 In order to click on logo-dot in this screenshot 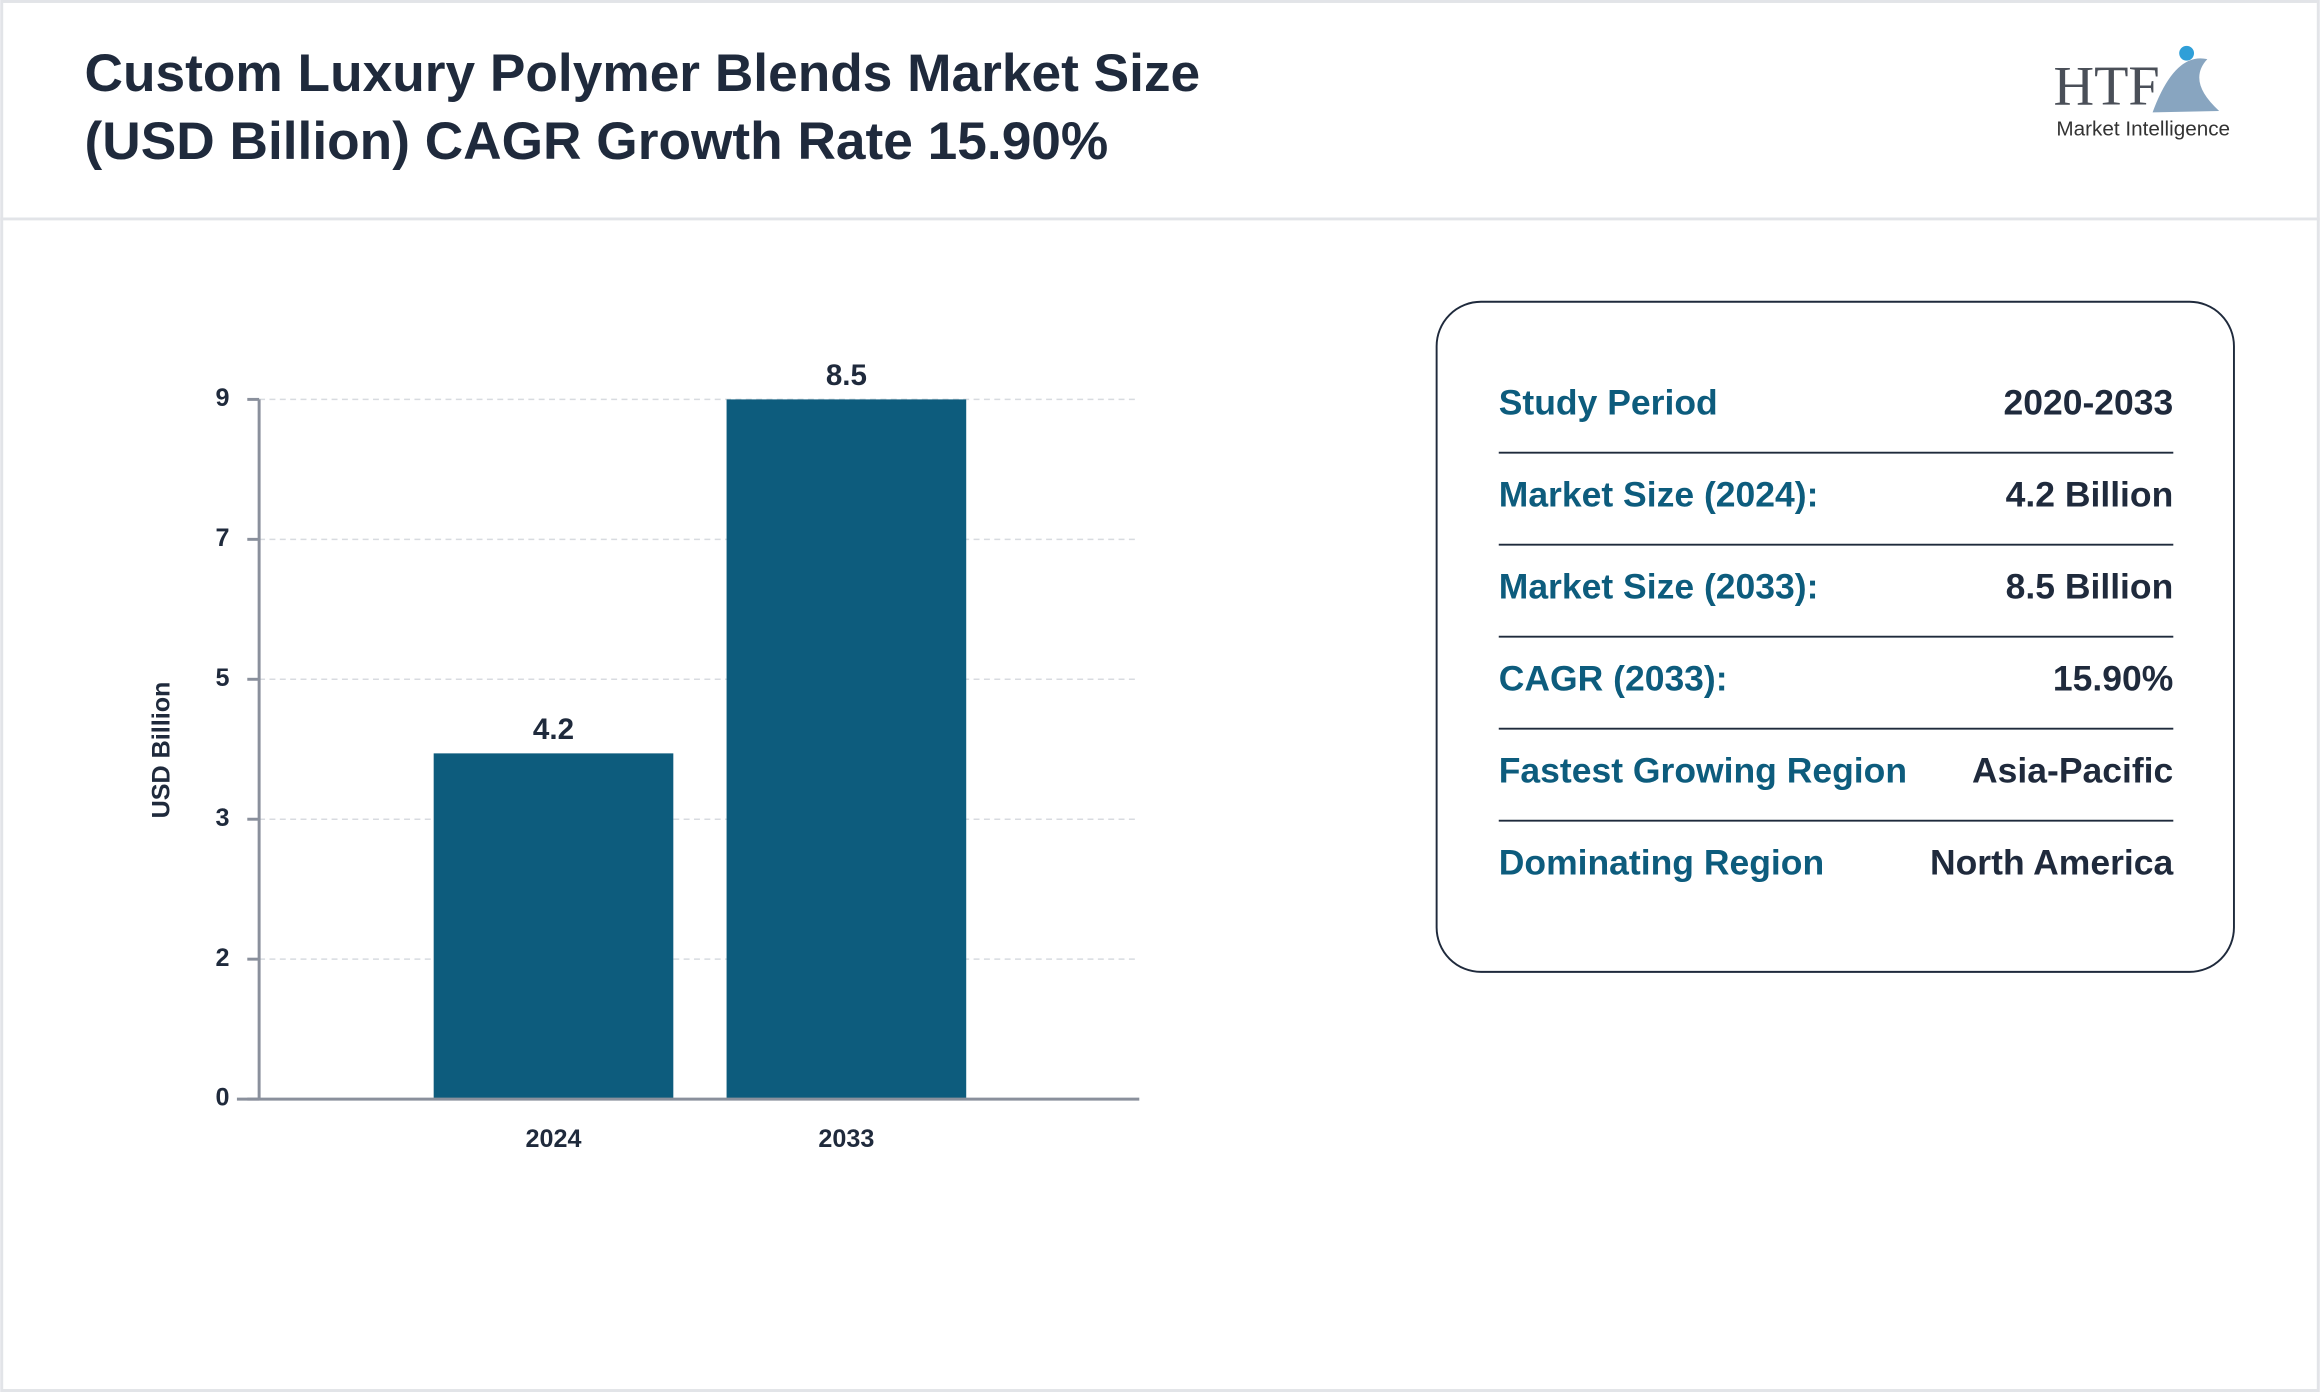, I will do `click(2187, 53)`.